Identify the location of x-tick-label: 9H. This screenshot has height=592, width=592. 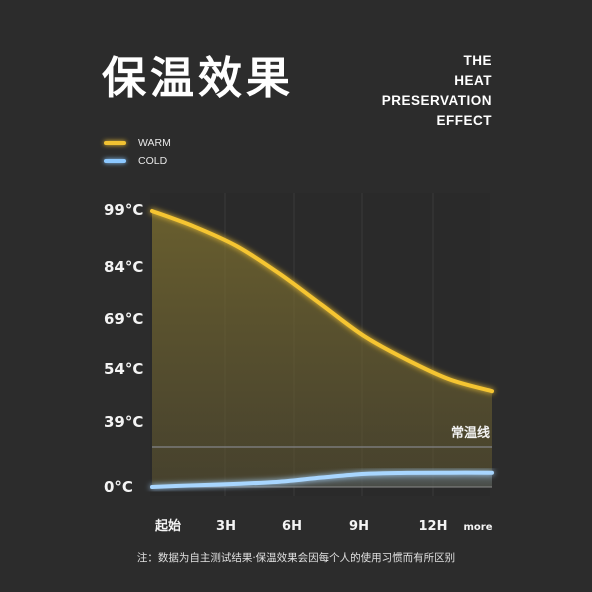
(359, 526).